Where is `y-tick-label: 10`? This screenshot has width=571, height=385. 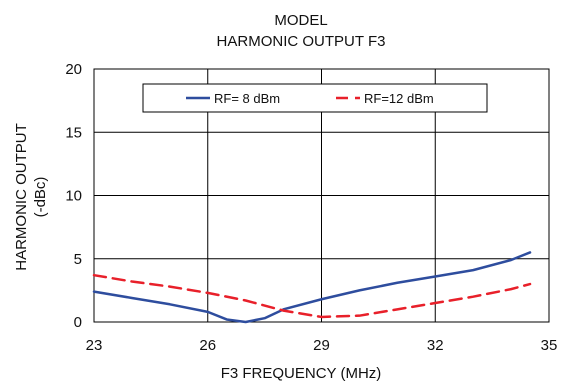
y-tick-label: 10 is located at coordinates (73, 196).